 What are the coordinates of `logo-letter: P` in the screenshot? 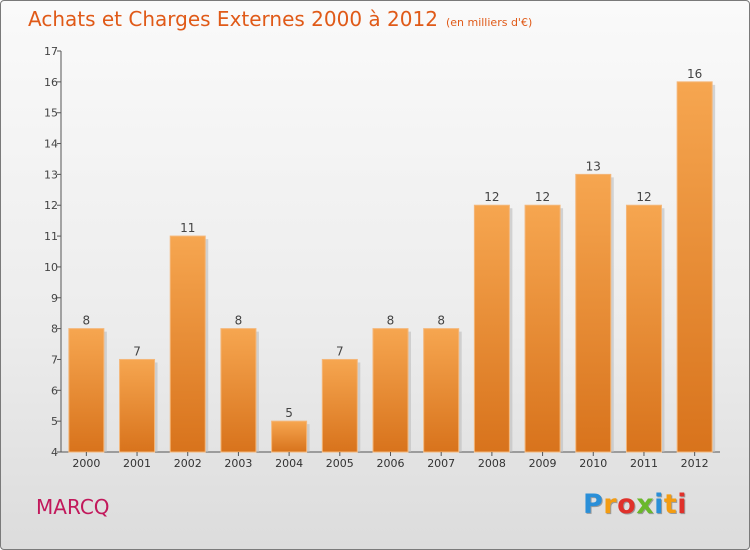 It's located at (593, 504).